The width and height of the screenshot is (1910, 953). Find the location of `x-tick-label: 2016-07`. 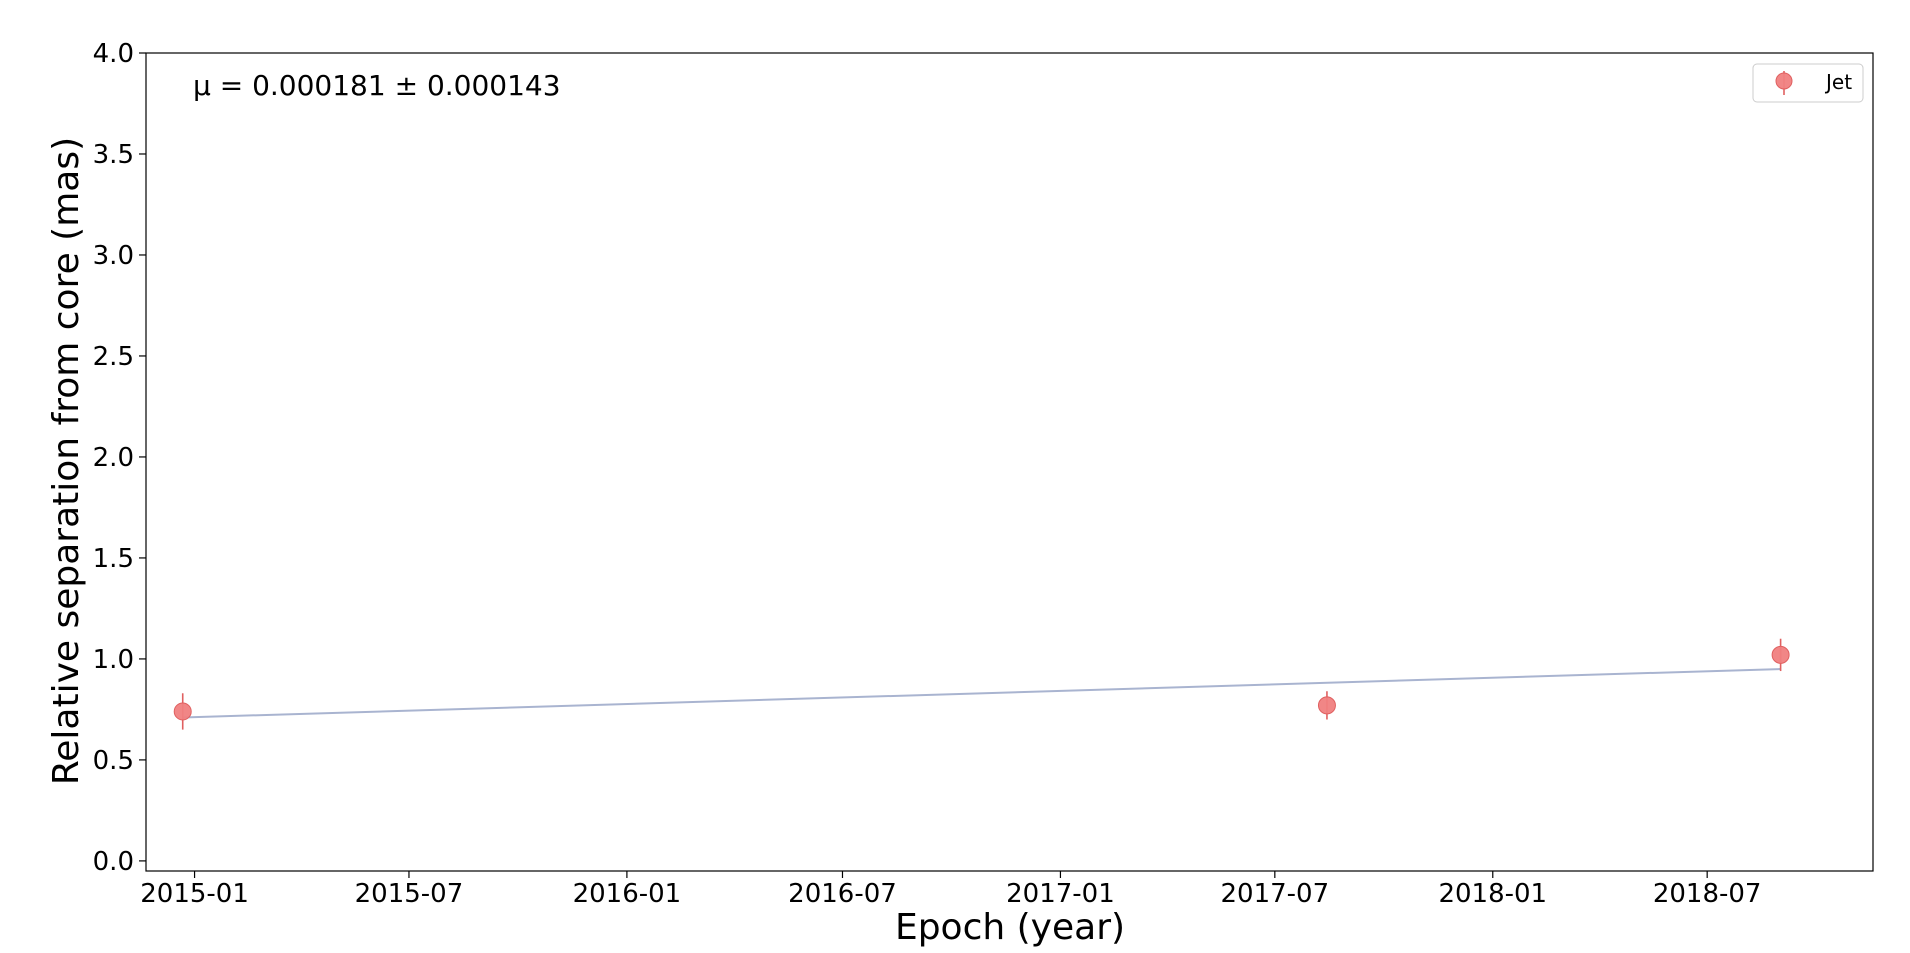

x-tick-label: 2016-07 is located at coordinates (842, 894).